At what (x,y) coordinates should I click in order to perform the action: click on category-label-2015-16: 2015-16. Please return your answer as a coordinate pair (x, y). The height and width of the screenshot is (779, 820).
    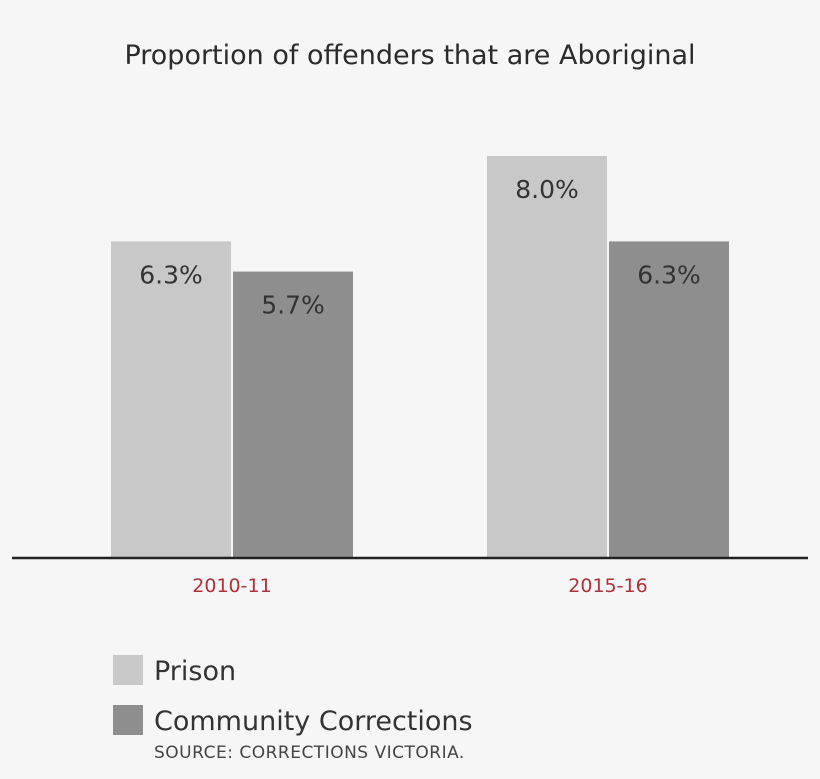
    Looking at the image, I should click on (607, 586).